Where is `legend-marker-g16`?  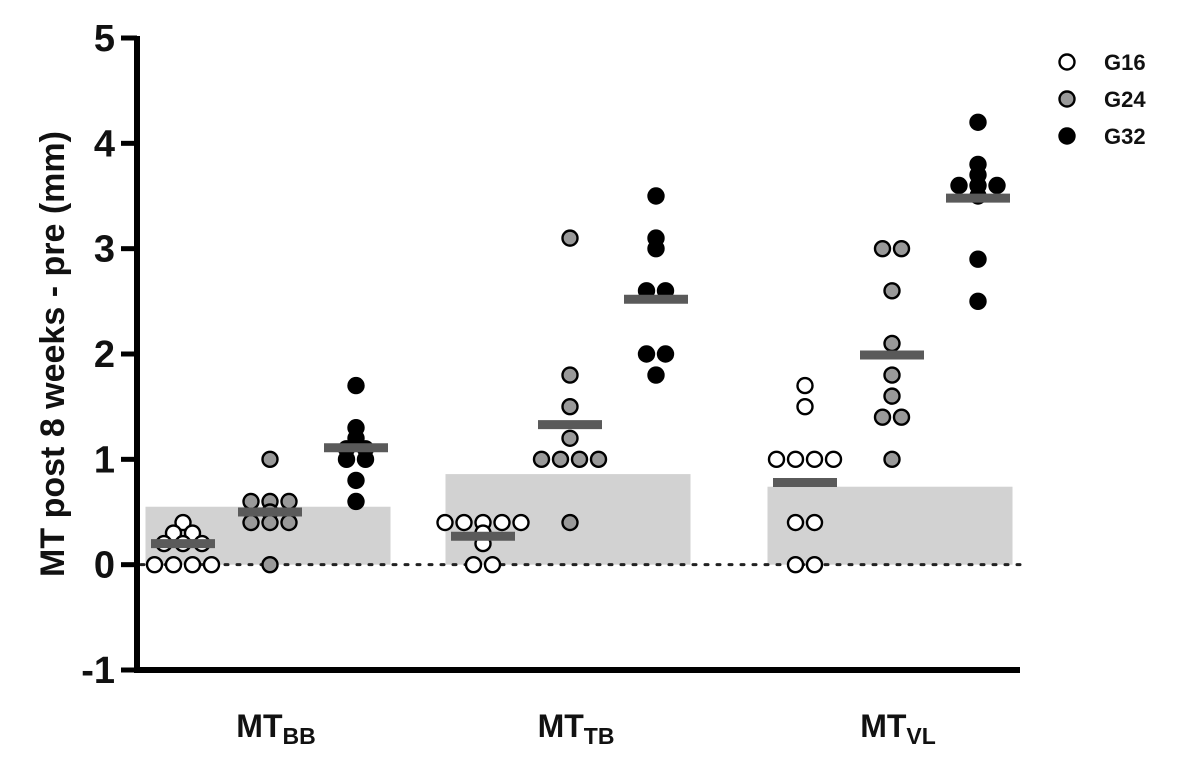
legend-marker-g16 is located at coordinates (1067, 62).